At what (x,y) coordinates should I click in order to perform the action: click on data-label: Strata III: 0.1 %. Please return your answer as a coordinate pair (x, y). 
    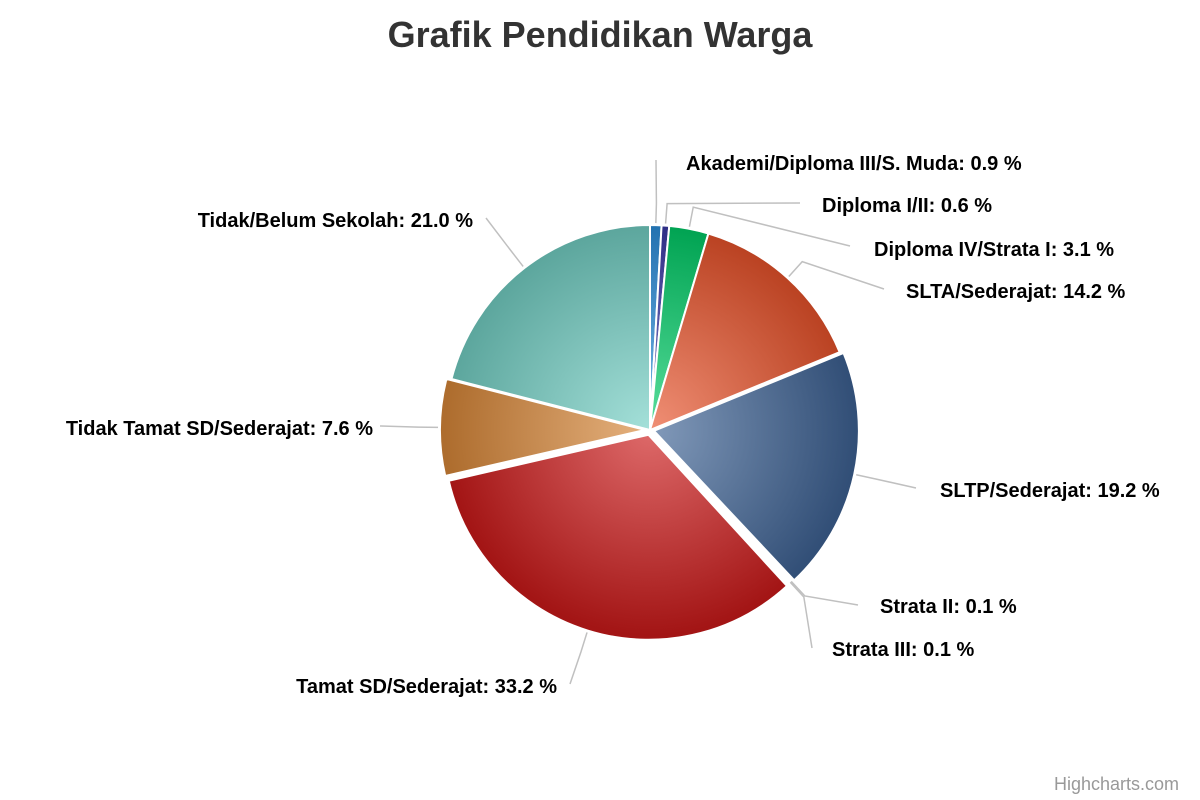
    Looking at the image, I should click on (903, 650).